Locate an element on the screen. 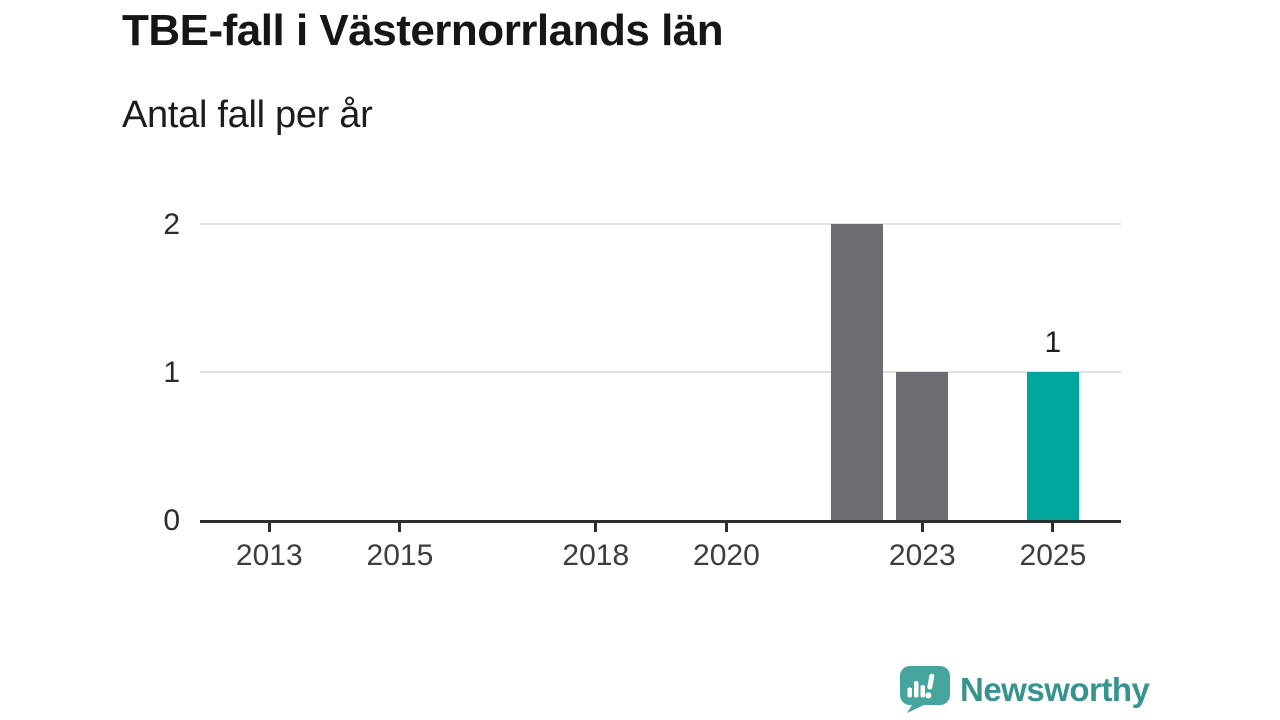  x-axis-tick-2013 is located at coordinates (269, 527).